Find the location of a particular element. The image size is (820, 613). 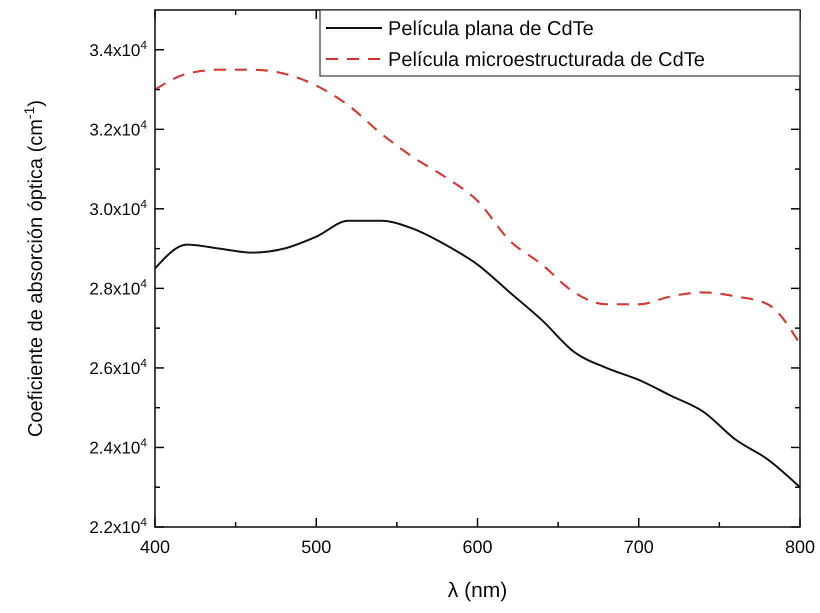

legend-label: Película microestructurada de CdTe is located at coordinates (546, 60).